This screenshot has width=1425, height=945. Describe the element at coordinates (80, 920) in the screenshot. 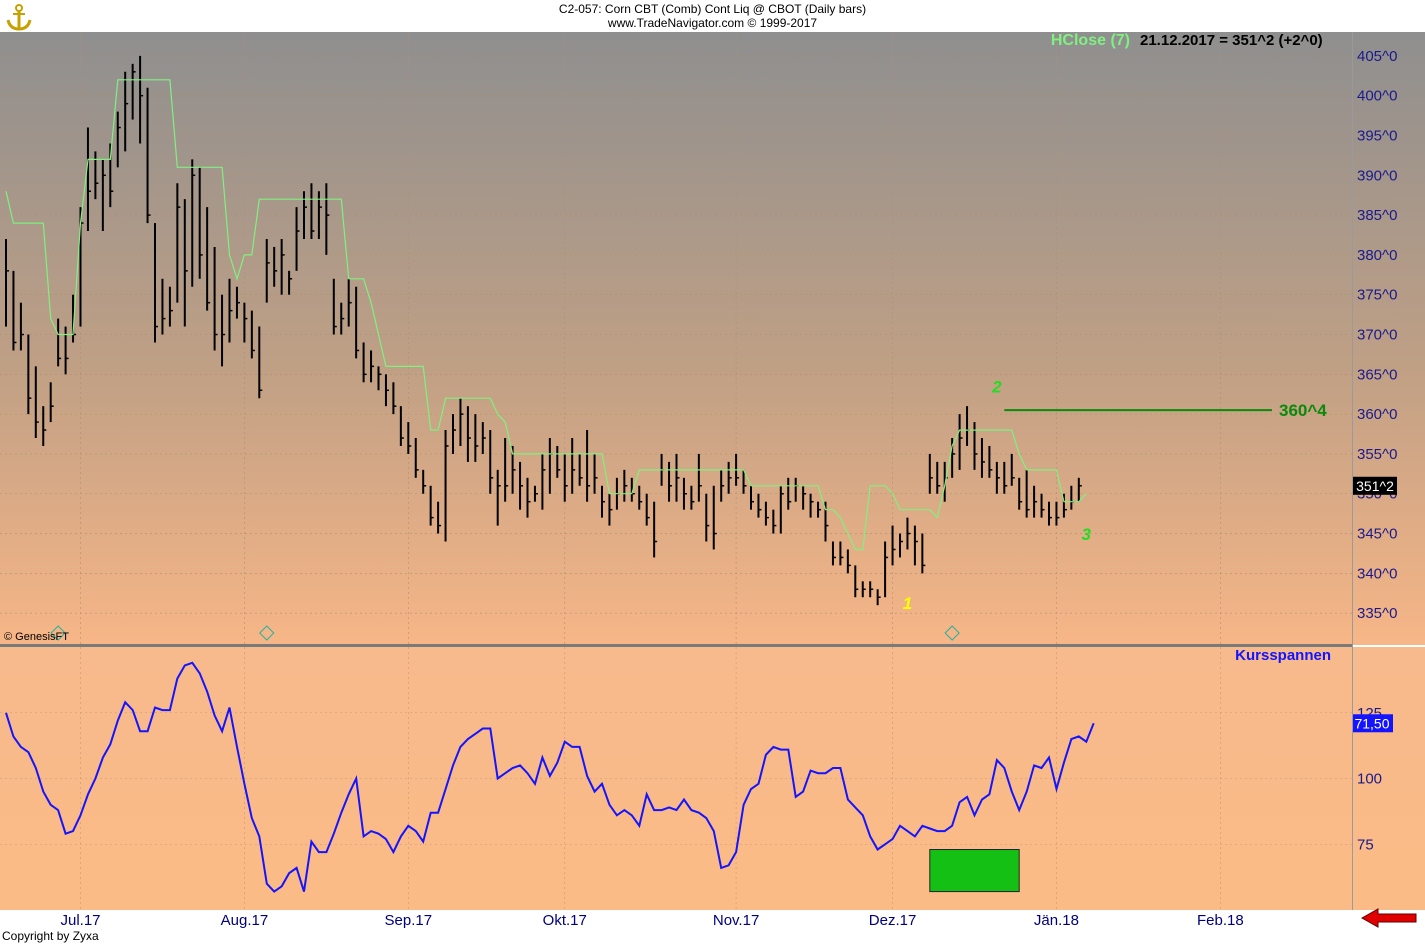

I see `x-tick-label: Jul.17` at that location.